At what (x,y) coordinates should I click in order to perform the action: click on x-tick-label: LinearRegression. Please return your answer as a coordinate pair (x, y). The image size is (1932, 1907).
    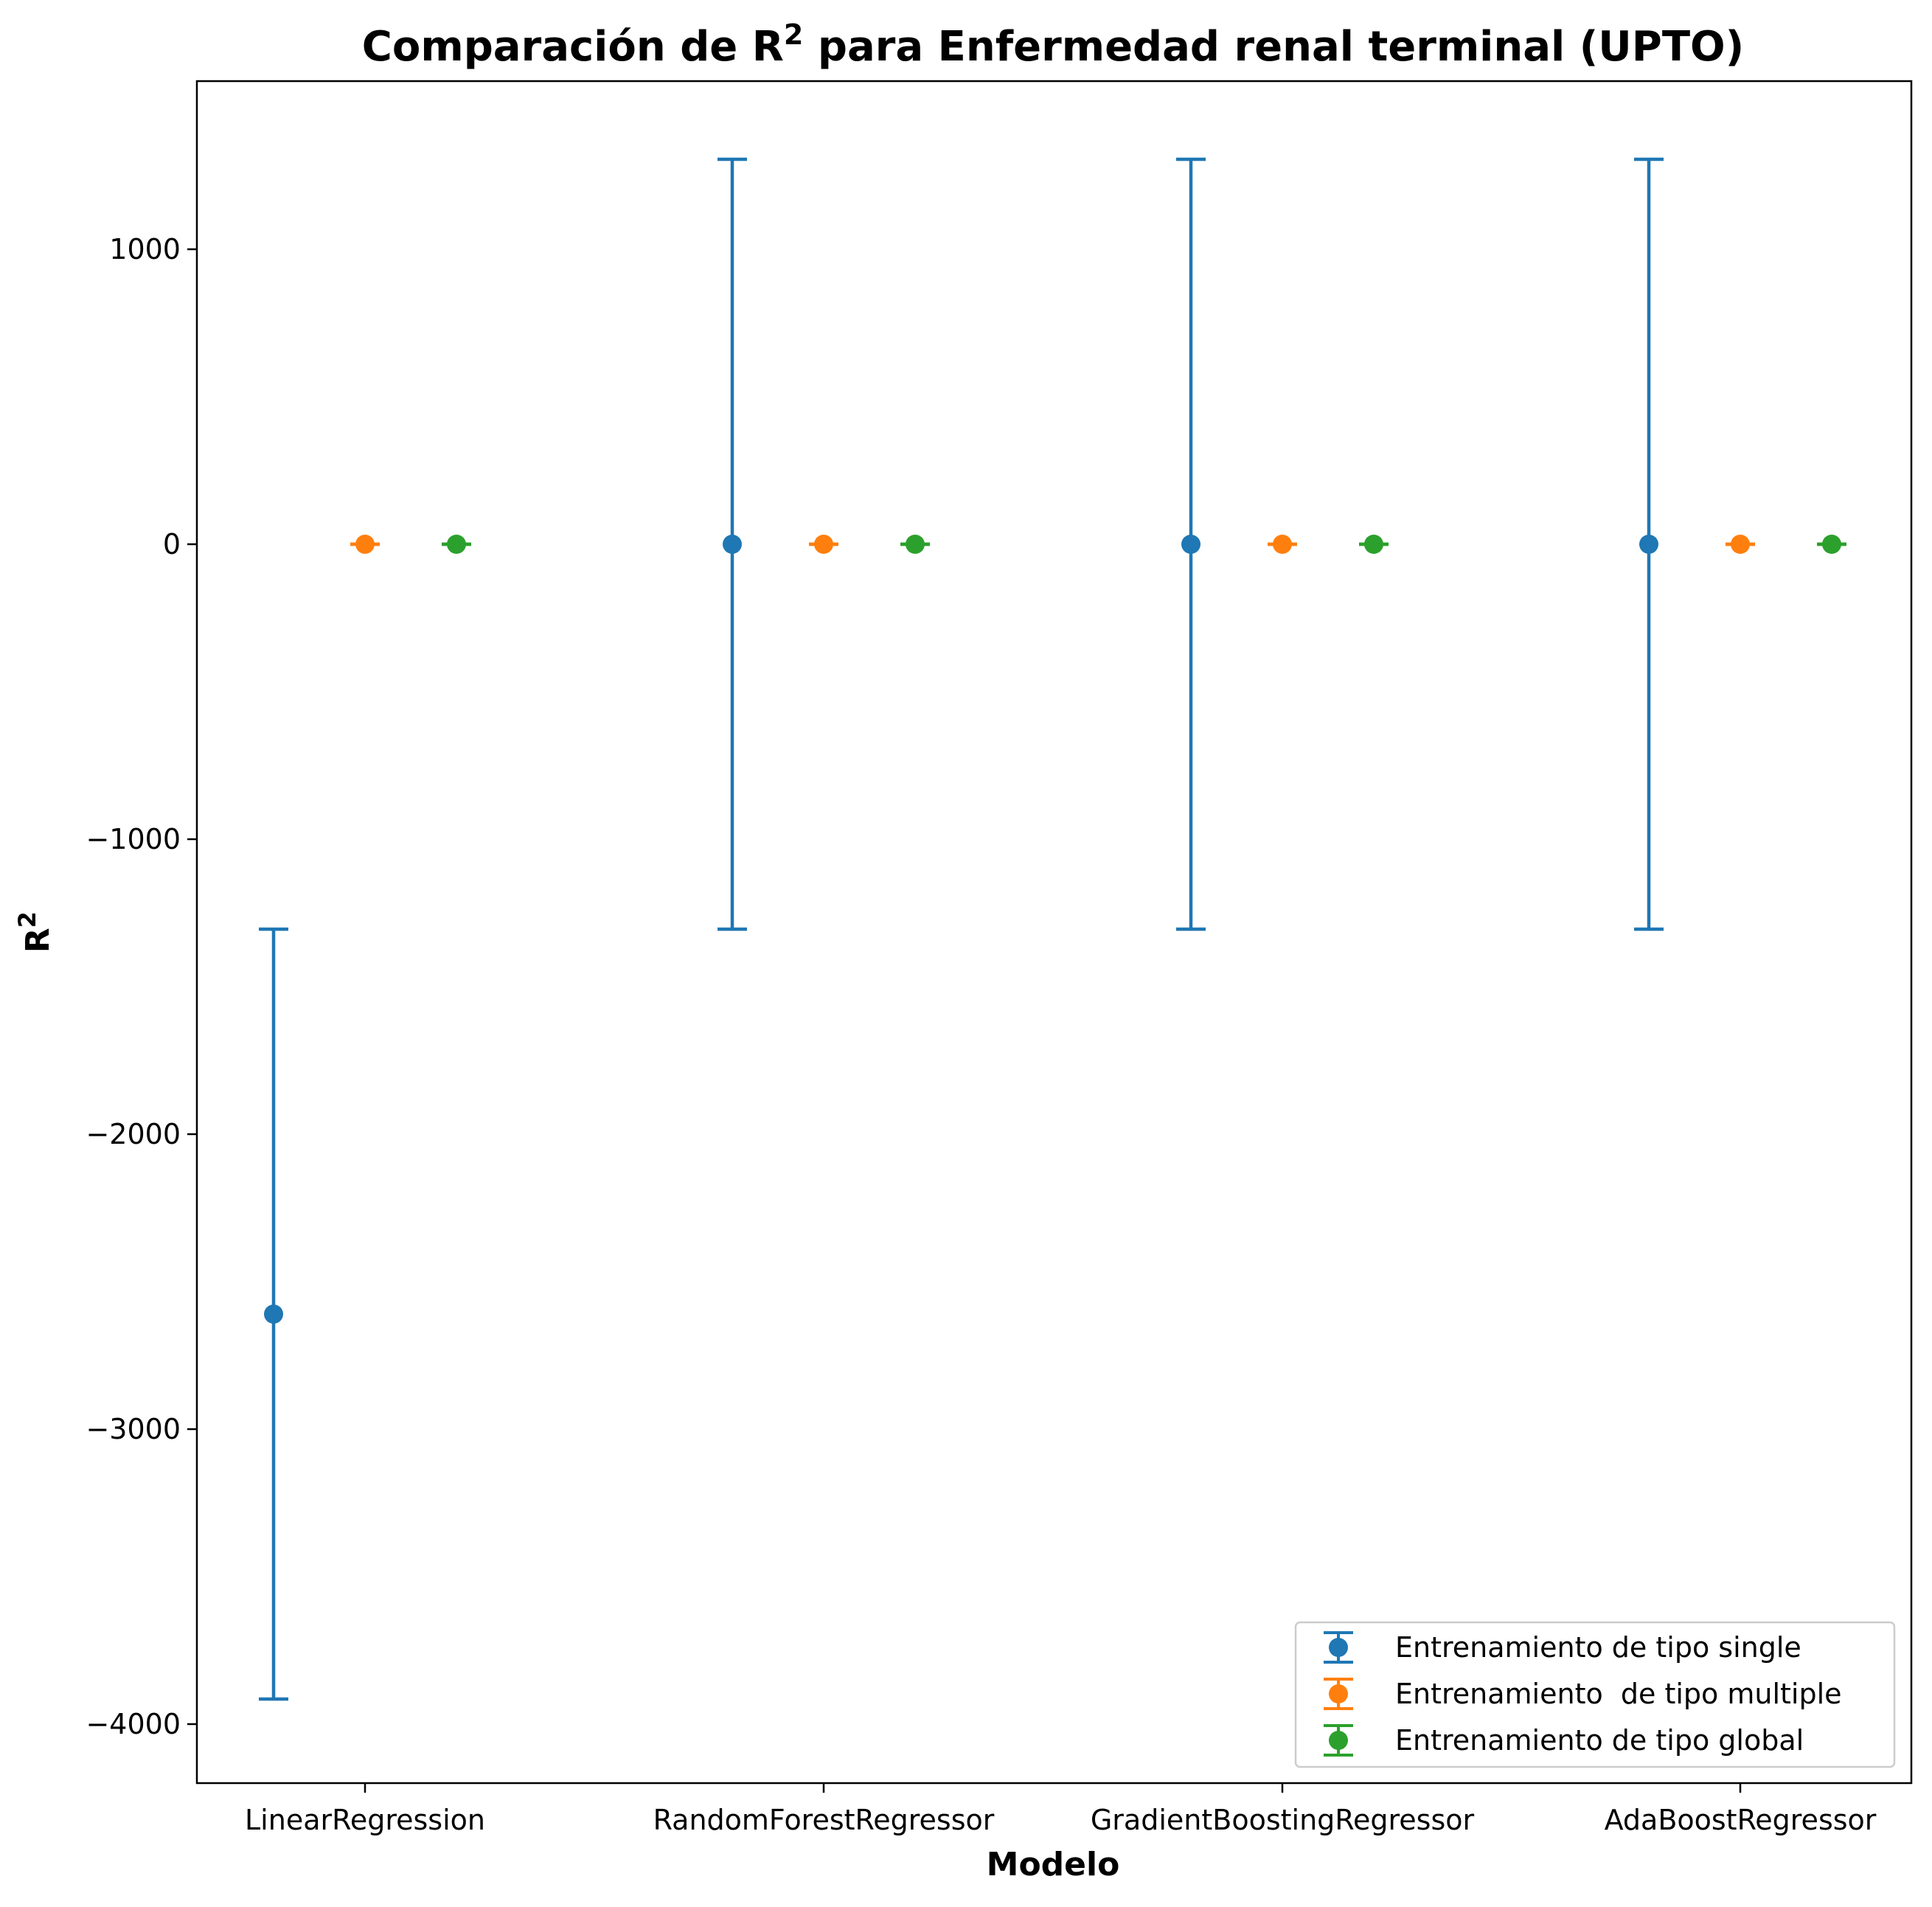
    Looking at the image, I should click on (365, 1820).